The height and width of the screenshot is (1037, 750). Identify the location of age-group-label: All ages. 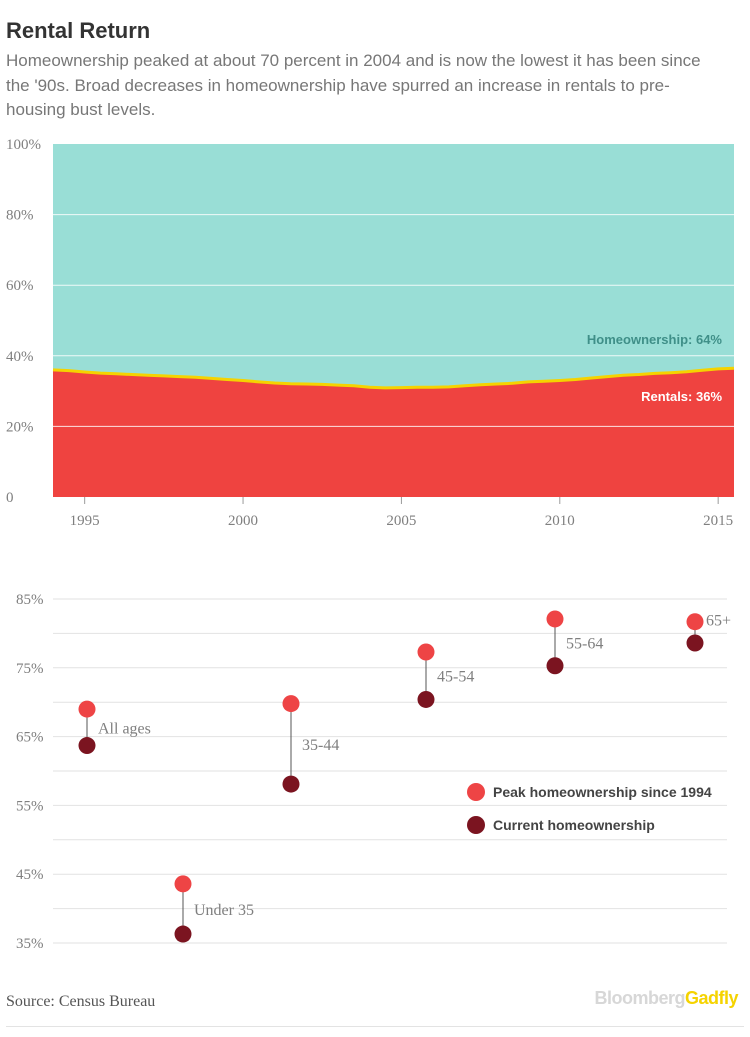
(124, 728).